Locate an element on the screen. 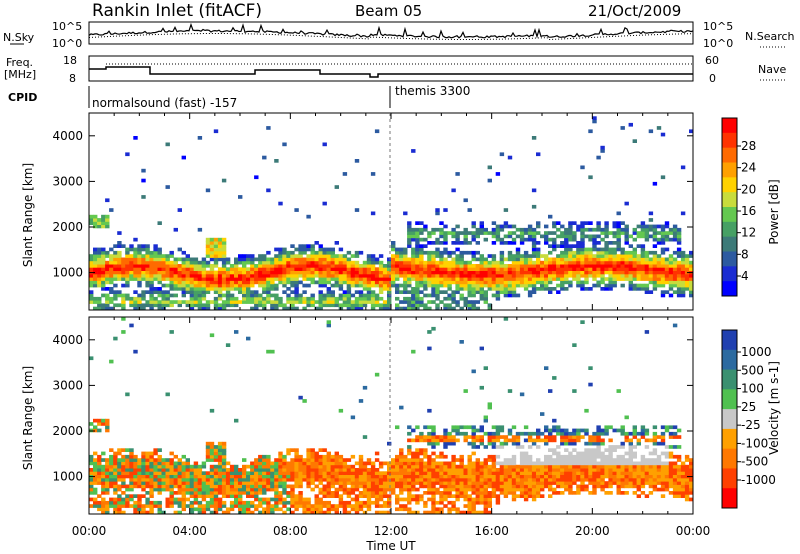  nsky-series-line is located at coordinates (391, 30).